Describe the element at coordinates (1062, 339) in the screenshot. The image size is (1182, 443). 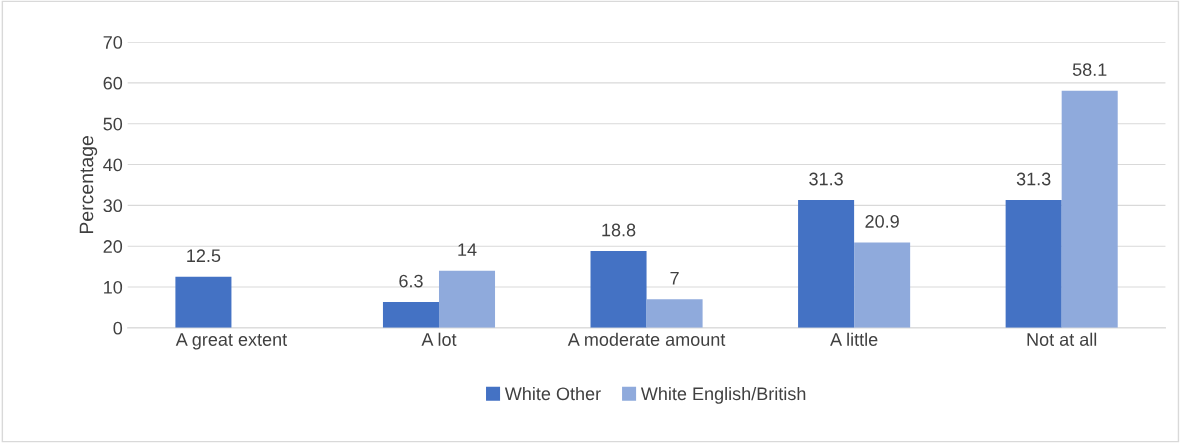
I see `x-tick-label: Not at all` at that location.